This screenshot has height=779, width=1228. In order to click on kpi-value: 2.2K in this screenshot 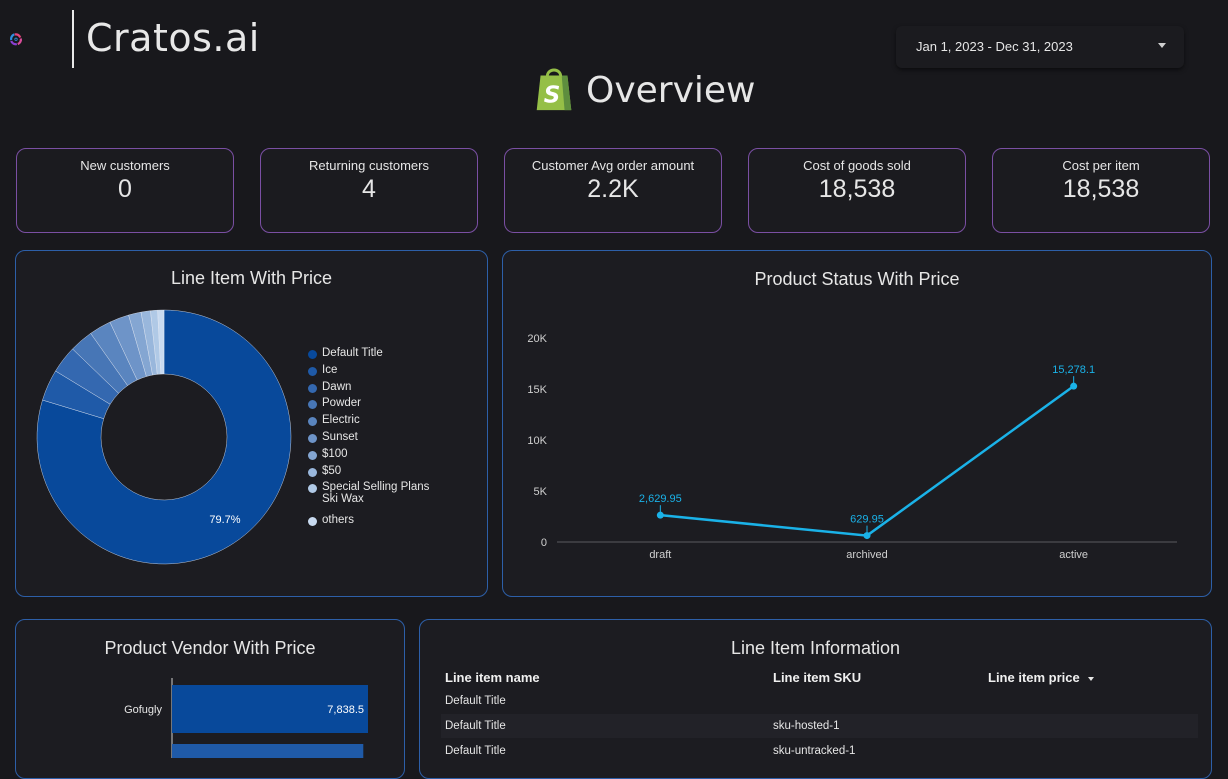, I will do `click(613, 189)`.